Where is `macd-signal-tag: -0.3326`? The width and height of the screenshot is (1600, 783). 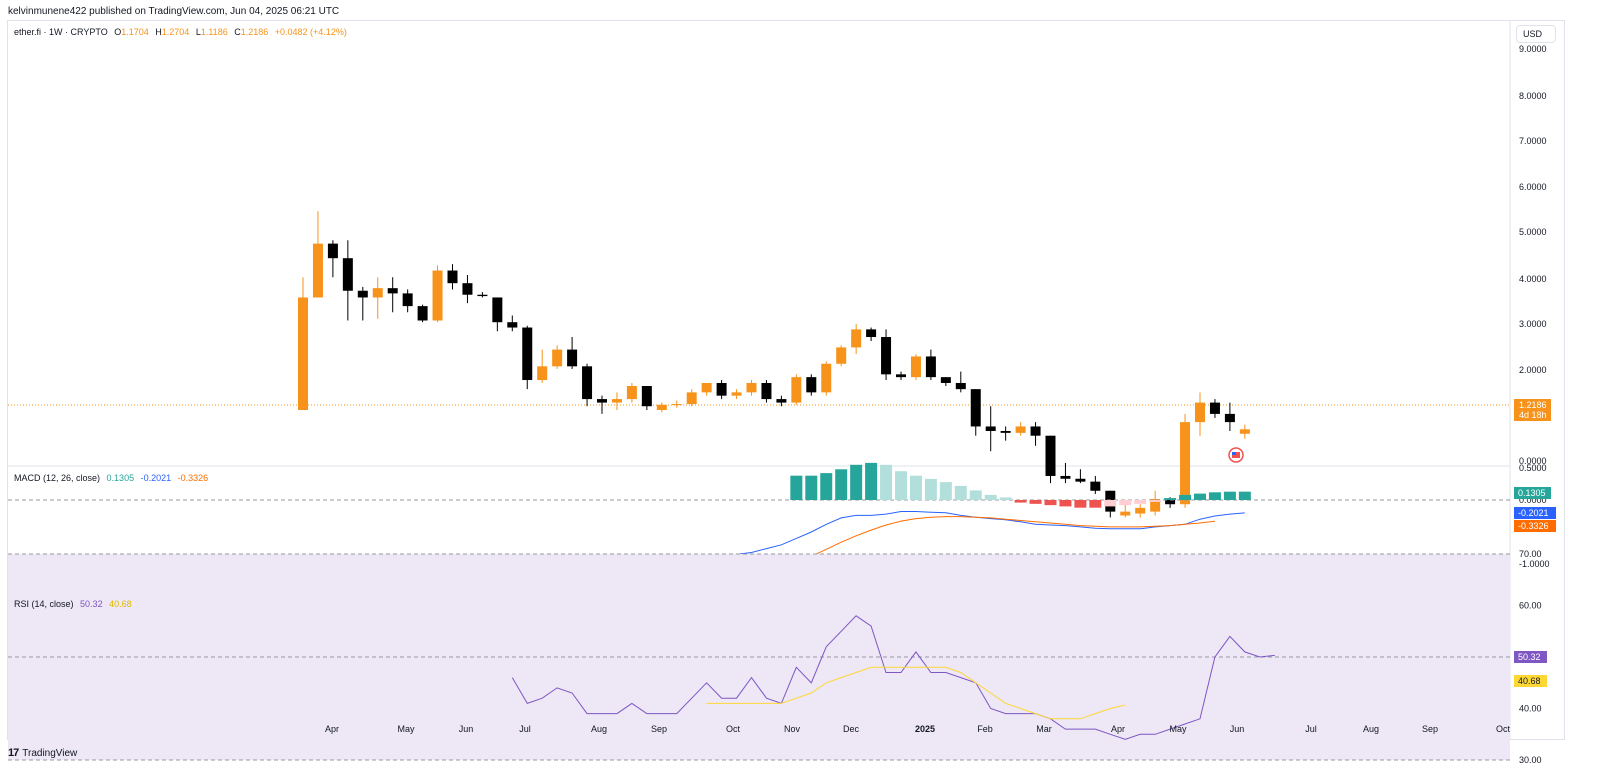
macd-signal-tag: -0.3326 is located at coordinates (1535, 526).